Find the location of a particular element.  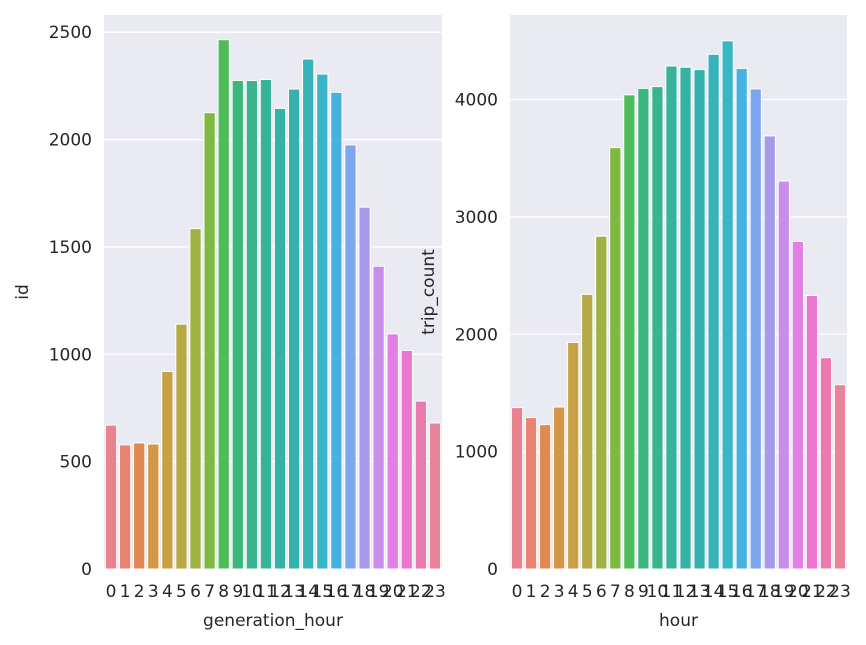

y-tick-label: 500 is located at coordinates (76, 463).